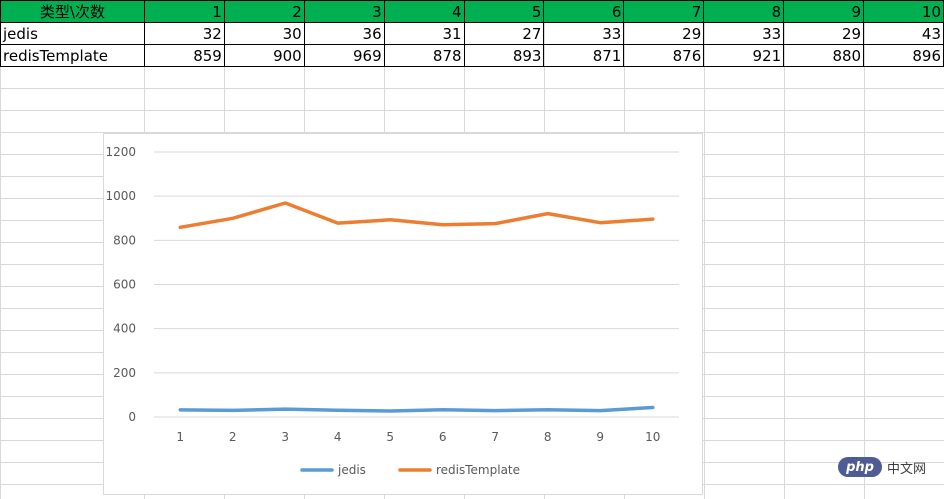  What do you see at coordinates (351, 470) in the screenshot?
I see `legend-label-jedis: jedis` at bounding box center [351, 470].